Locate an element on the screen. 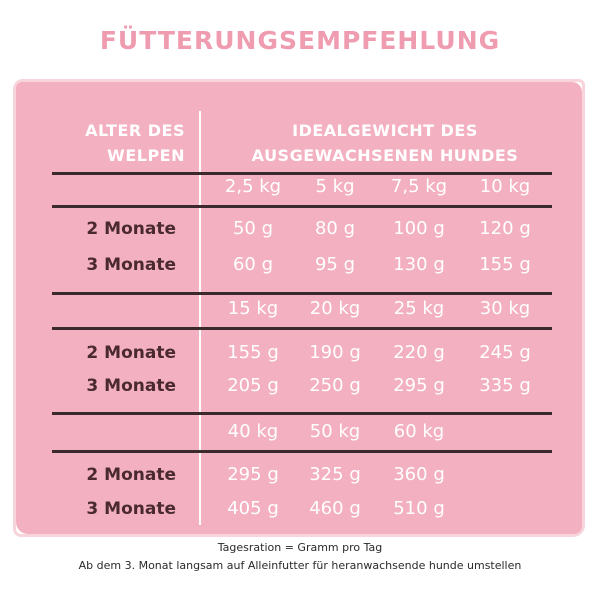 The height and width of the screenshot is (600, 600). ration-value: 95 g is located at coordinates (335, 264).